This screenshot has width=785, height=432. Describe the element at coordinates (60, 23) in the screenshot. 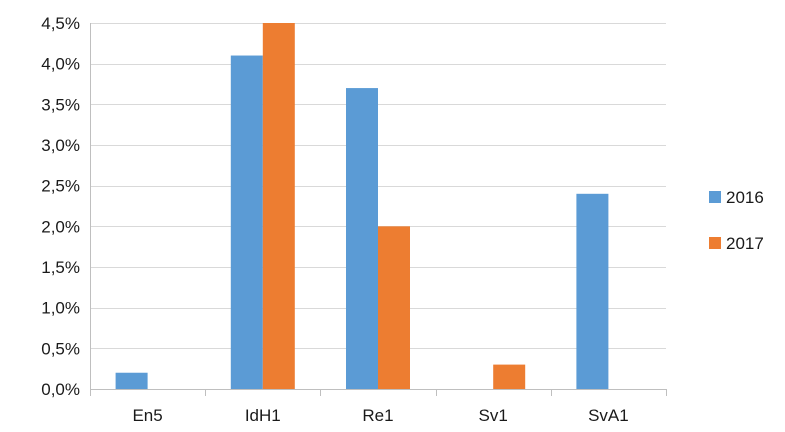

I see `y-tick-label: 4,5%` at that location.